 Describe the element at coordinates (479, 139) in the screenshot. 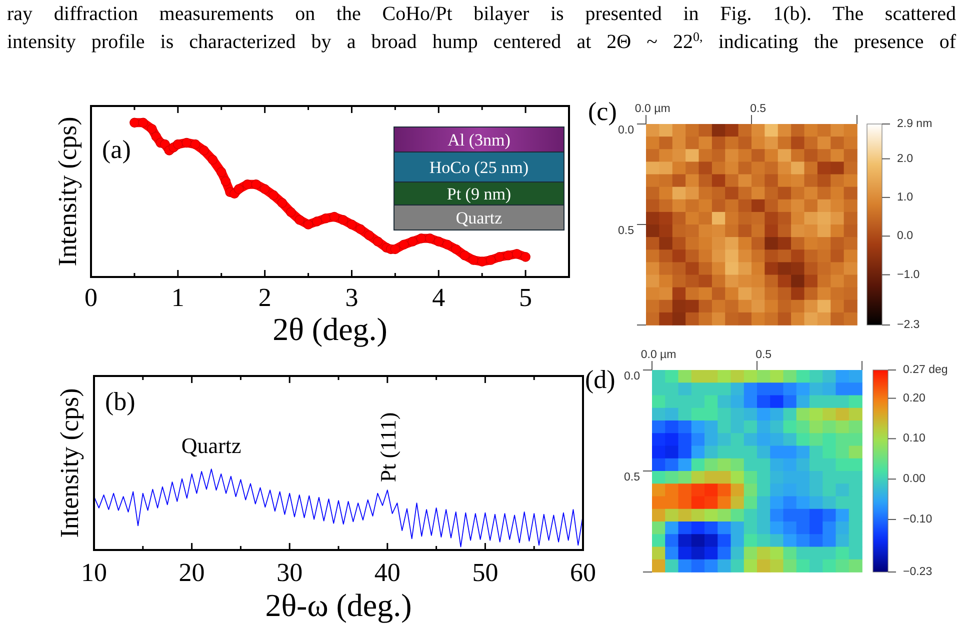

I see `annotation: Al (3nm)` at that location.